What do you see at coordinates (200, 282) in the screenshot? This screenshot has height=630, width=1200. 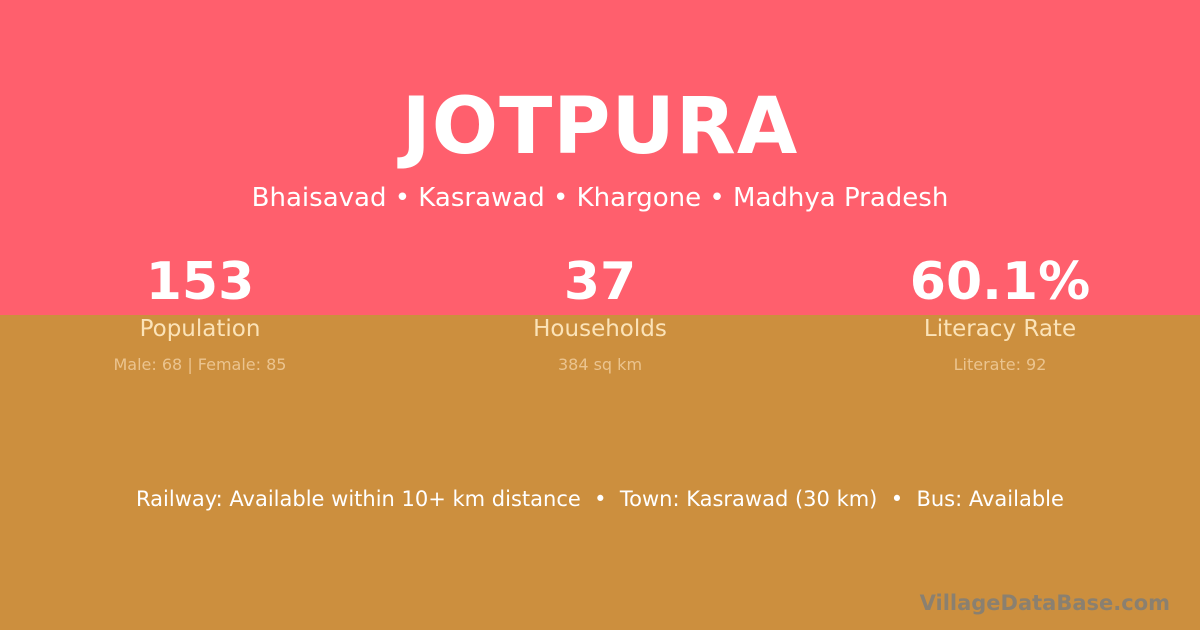 I see `stat-value: 153` at bounding box center [200, 282].